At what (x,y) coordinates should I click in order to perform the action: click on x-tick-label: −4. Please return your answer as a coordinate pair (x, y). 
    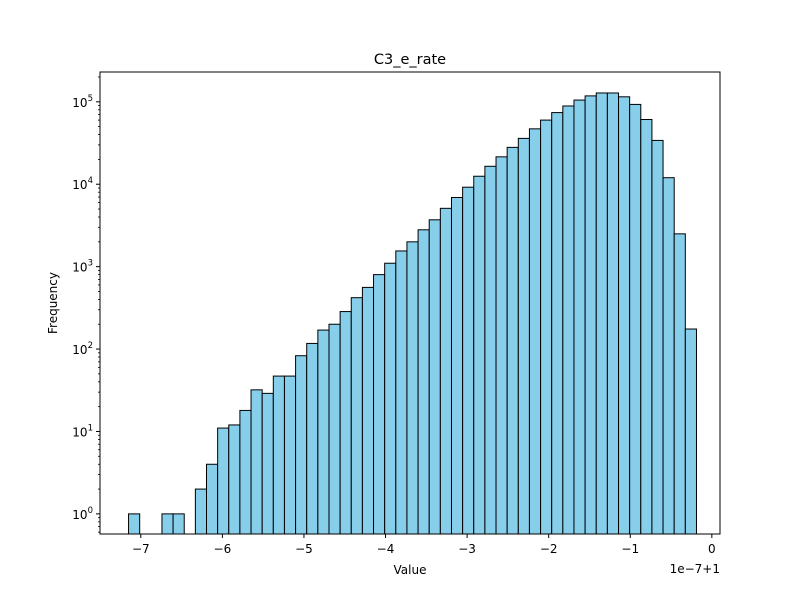
    Looking at the image, I should click on (386, 549).